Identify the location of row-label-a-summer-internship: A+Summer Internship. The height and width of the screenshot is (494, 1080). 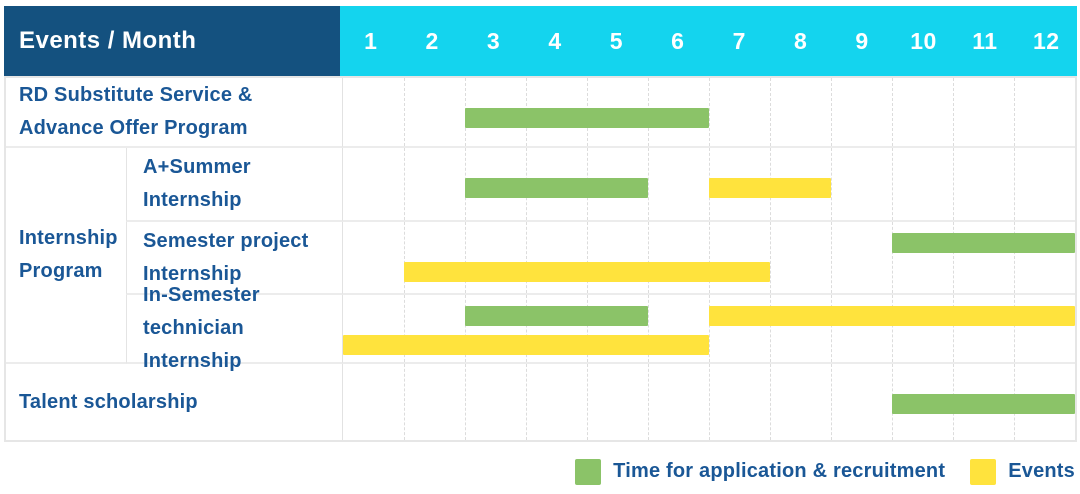
(234, 185).